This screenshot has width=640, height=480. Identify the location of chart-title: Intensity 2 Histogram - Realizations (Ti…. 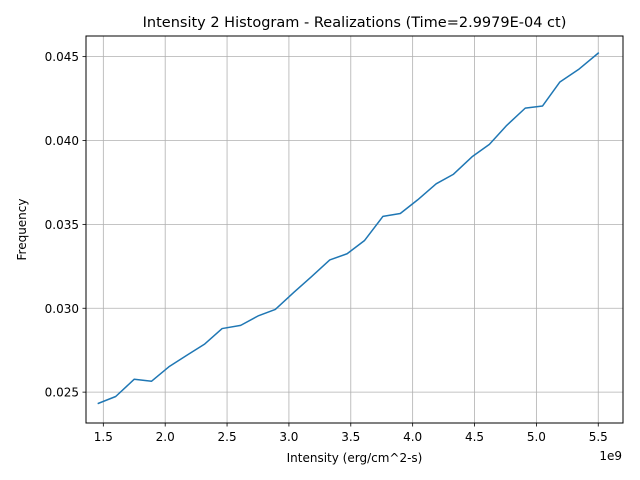
(355, 23).